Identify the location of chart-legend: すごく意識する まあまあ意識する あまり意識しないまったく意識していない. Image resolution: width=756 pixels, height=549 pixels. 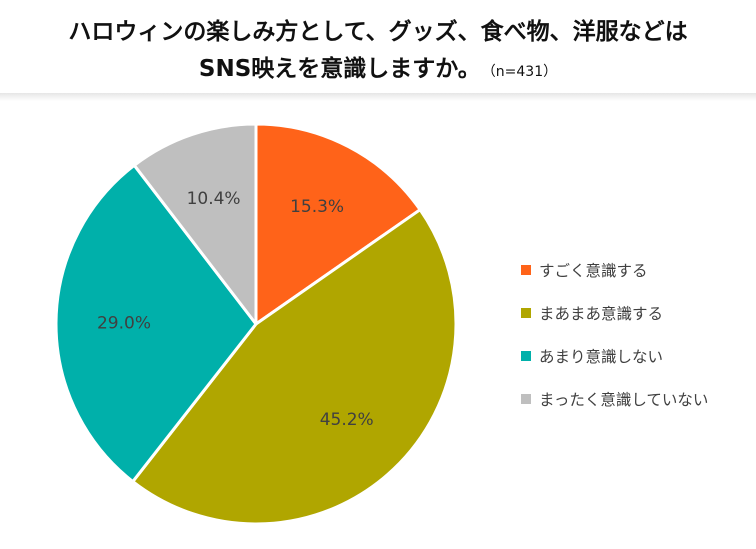
(637, 334).